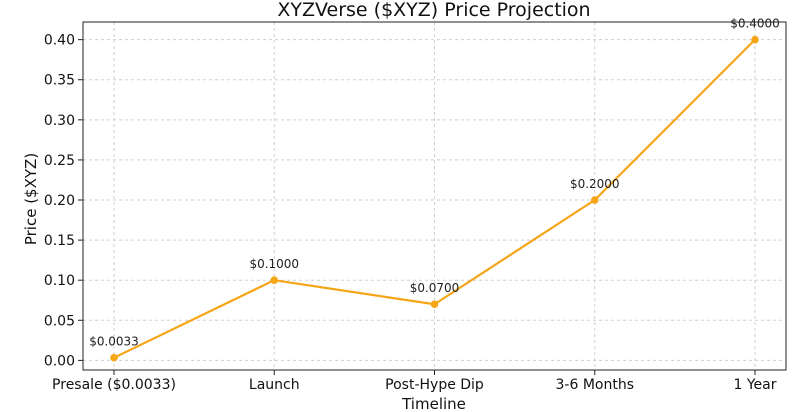  Describe the element at coordinates (59, 321) in the screenshot. I see `y-tick-label: 0.05` at that location.